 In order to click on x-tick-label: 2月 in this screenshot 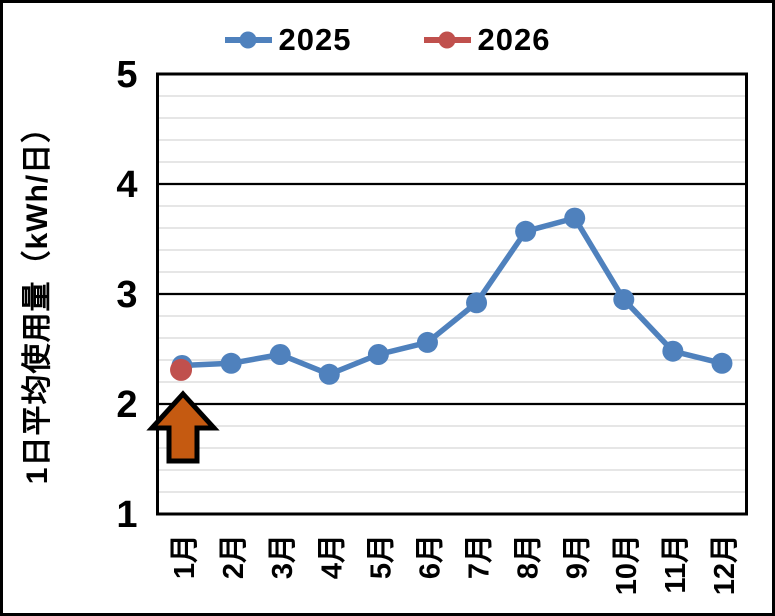, I will do `click(234, 556)`.